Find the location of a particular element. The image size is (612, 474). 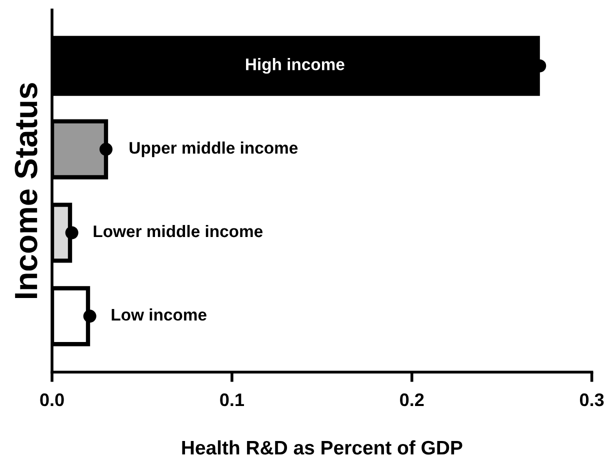

x-tick-label: 0.3 is located at coordinates (592, 399).